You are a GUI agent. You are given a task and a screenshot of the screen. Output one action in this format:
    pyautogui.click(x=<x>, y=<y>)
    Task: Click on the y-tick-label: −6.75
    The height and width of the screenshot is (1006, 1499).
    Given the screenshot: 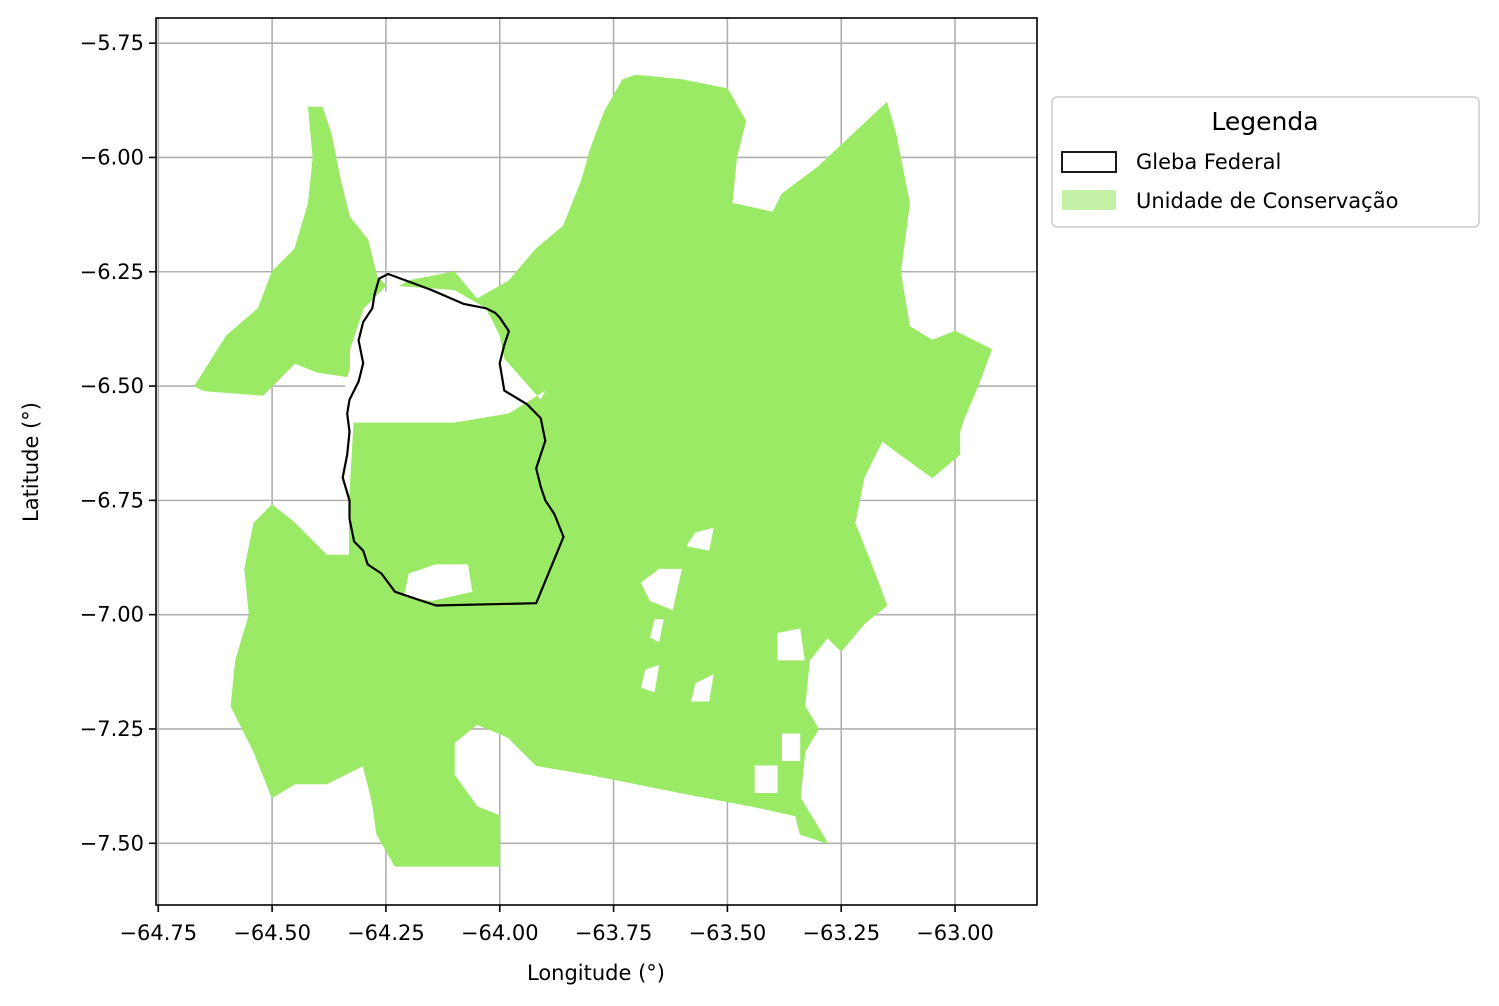 What is the action you would take?
    pyautogui.click(x=112, y=500)
    